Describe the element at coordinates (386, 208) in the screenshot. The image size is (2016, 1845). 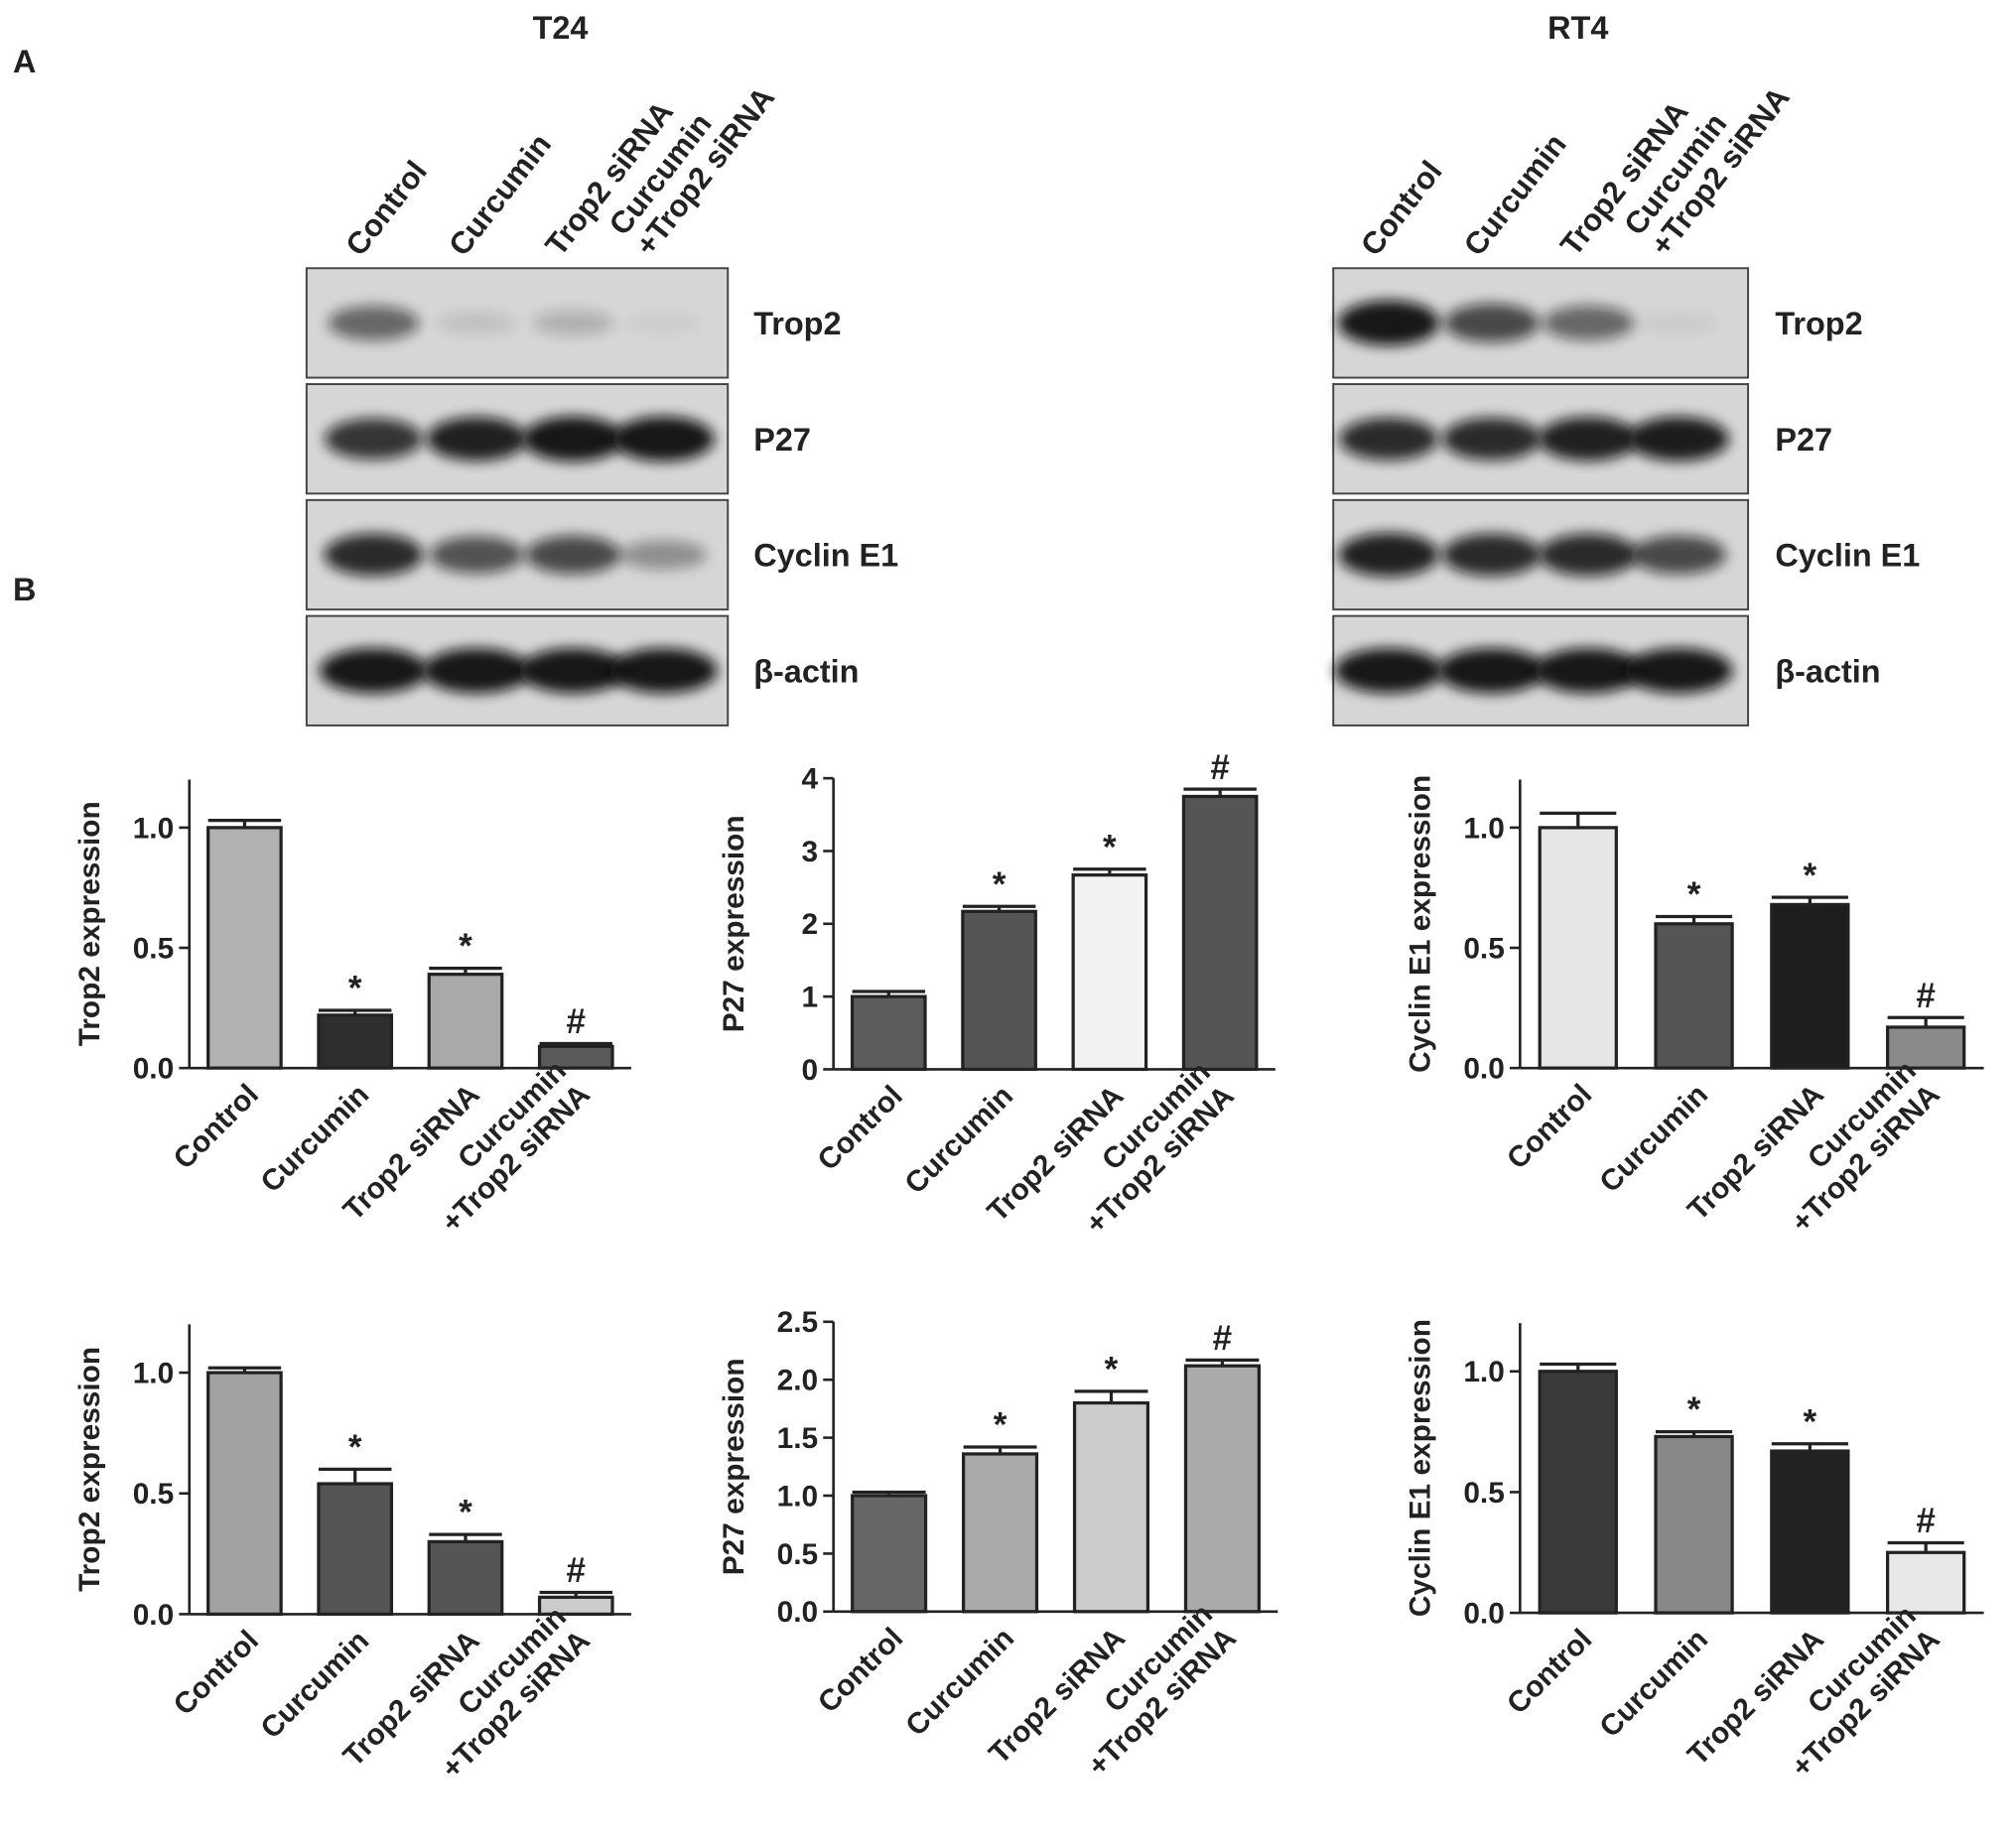
I see `lane-label: Control` at that location.